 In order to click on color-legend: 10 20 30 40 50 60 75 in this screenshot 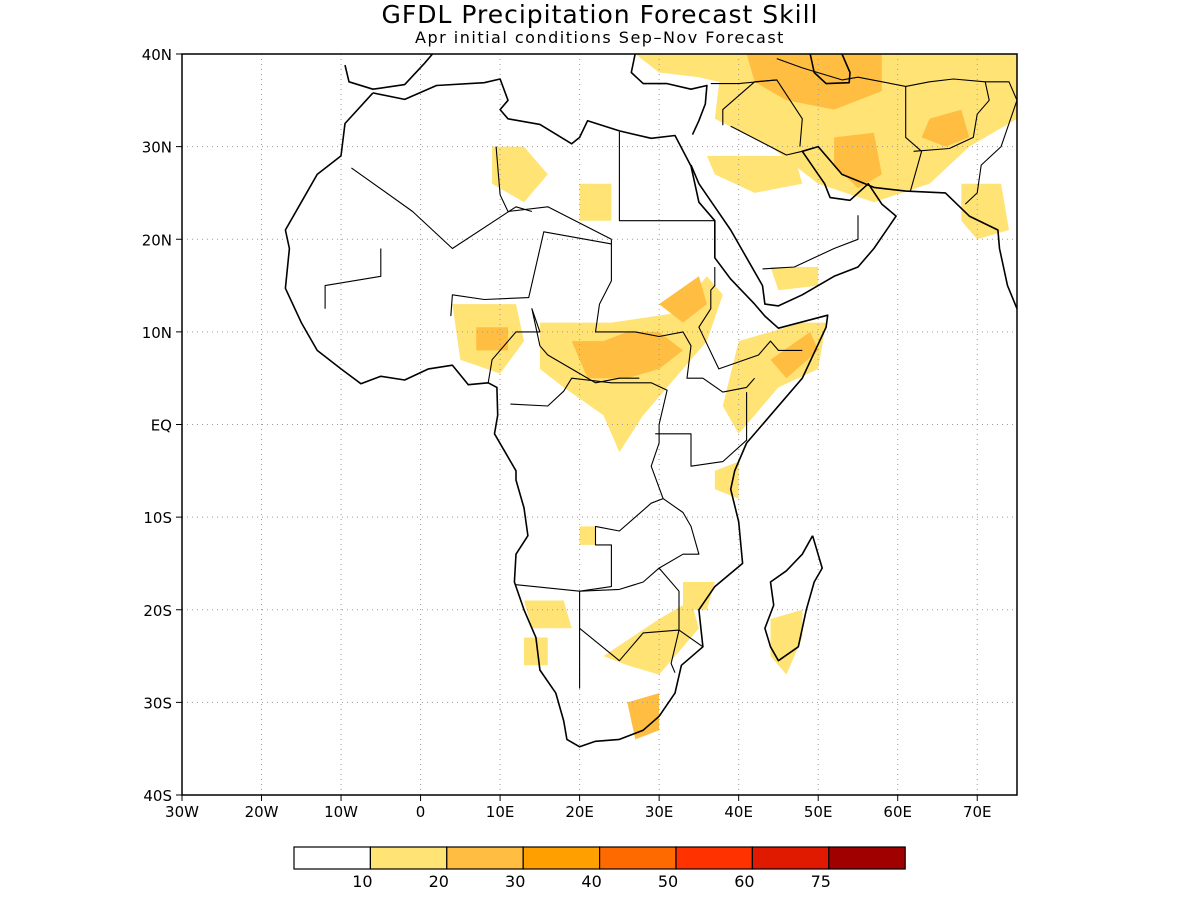, I will do `click(599, 868)`.